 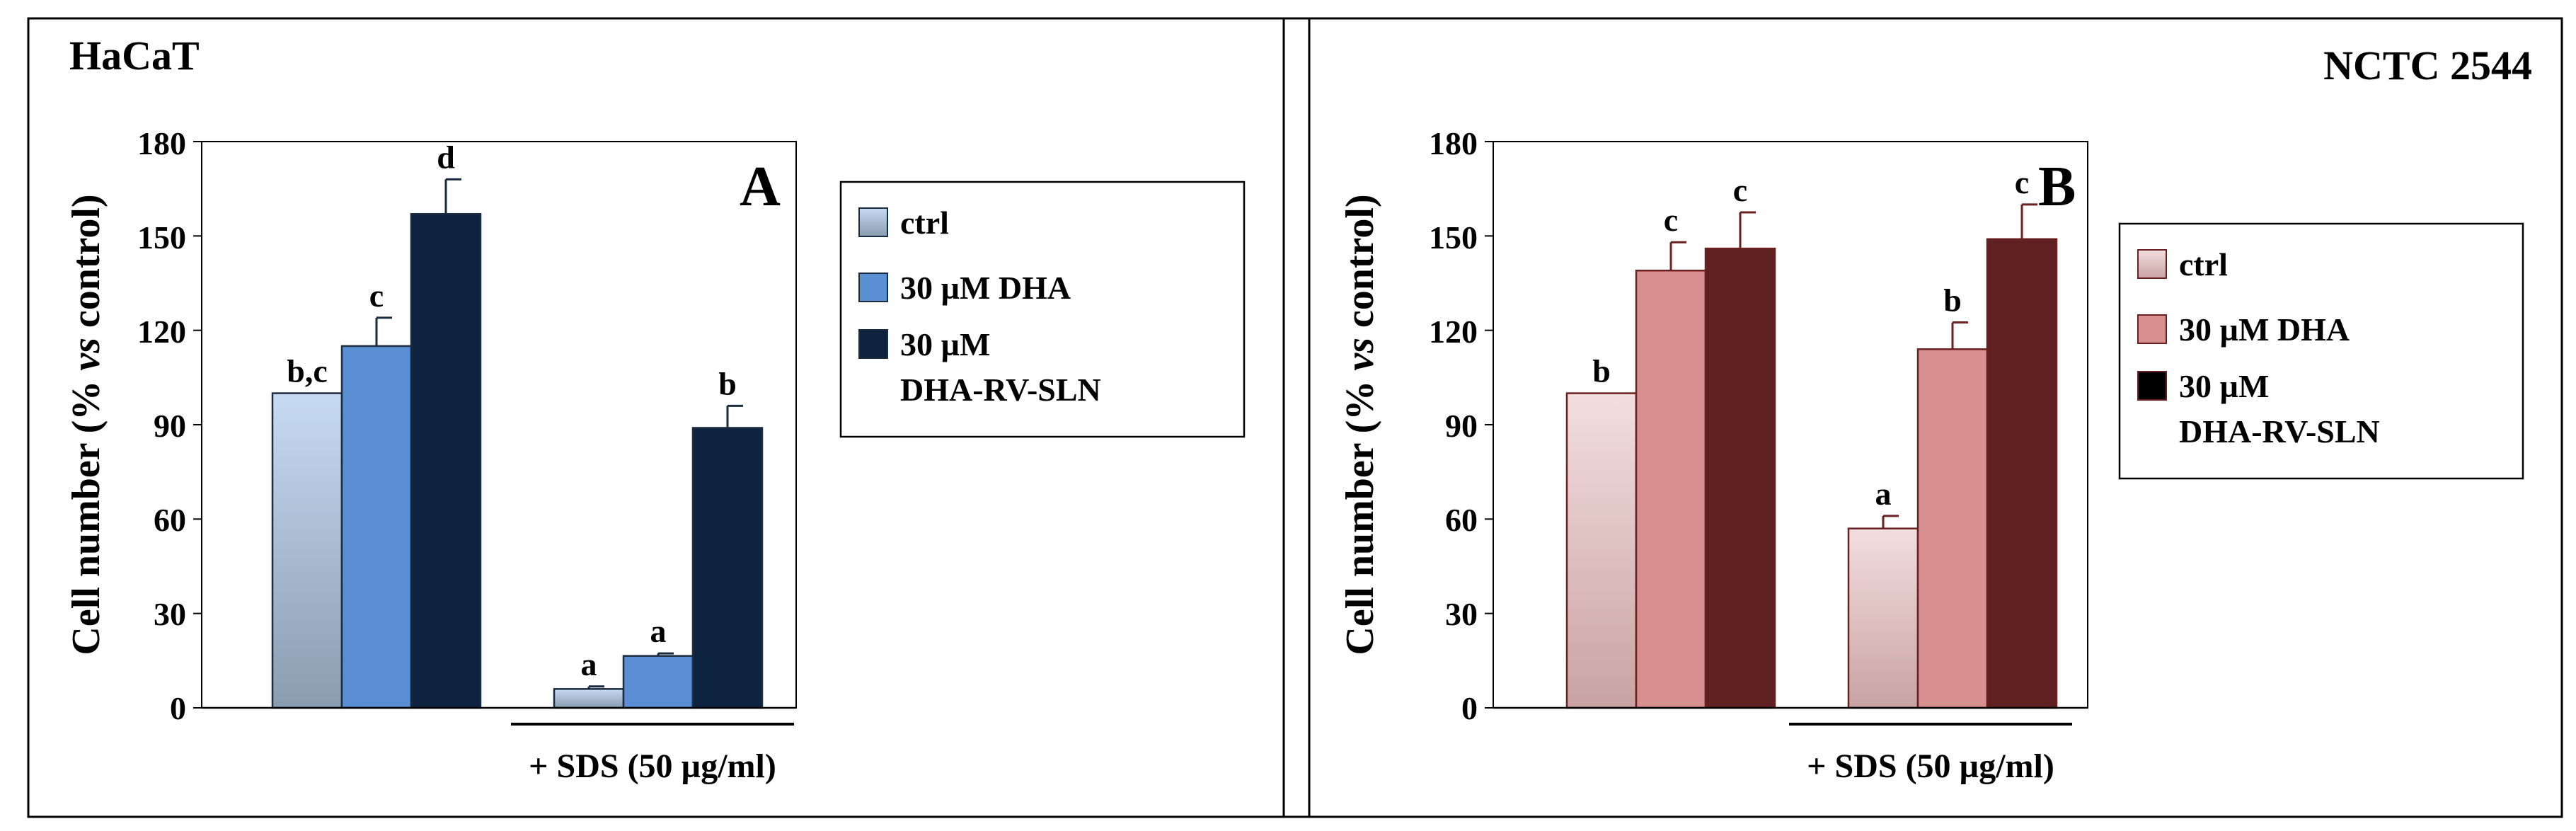 What do you see at coordinates (986, 288) in the screenshot?
I see `panel-a-legend-label-dha: 30 µM DHA` at bounding box center [986, 288].